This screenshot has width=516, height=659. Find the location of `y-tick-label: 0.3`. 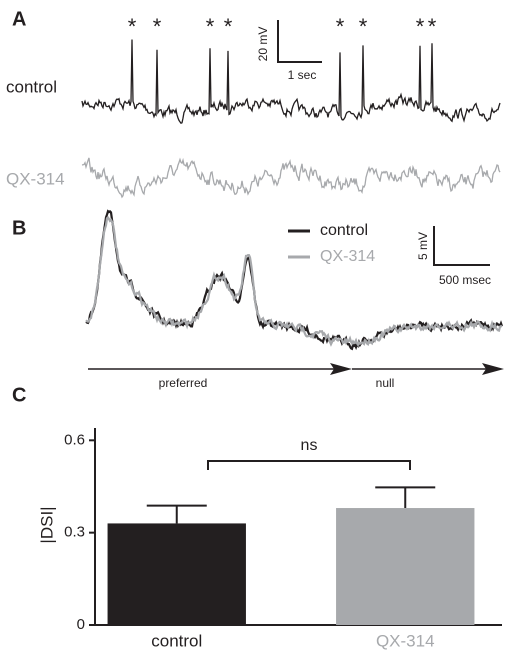

y-tick-label: 0.3 is located at coordinates (74, 532).